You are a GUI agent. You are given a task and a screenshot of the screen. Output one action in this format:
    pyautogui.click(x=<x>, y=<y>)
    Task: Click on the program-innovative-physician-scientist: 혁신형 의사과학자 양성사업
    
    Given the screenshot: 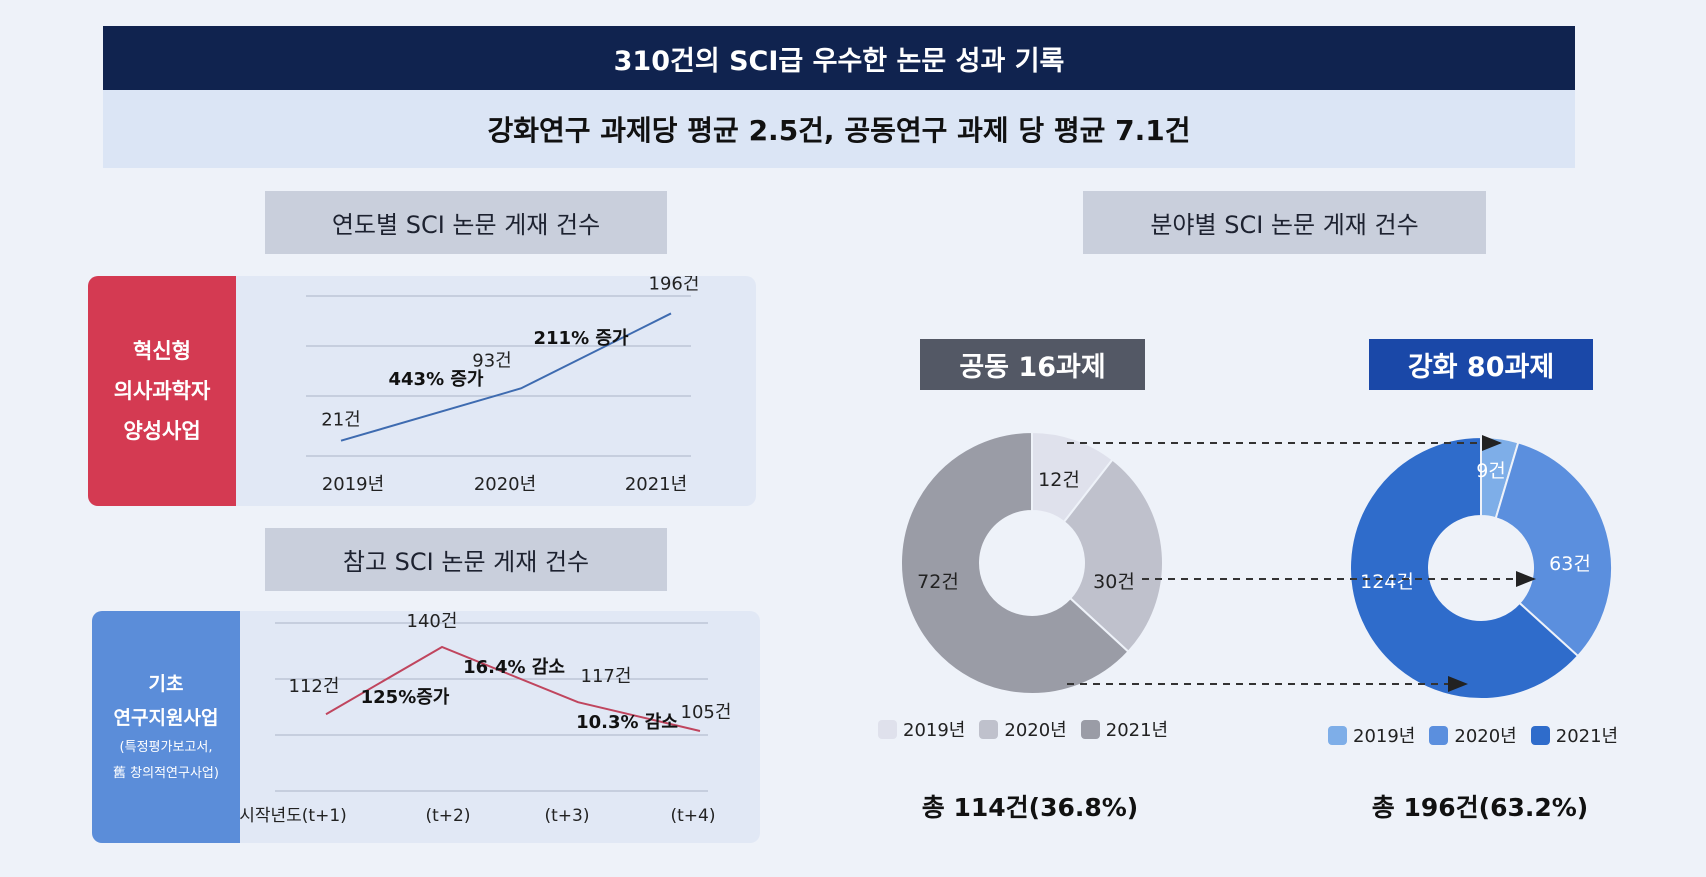 What is the action you would take?
    pyautogui.click(x=162, y=391)
    